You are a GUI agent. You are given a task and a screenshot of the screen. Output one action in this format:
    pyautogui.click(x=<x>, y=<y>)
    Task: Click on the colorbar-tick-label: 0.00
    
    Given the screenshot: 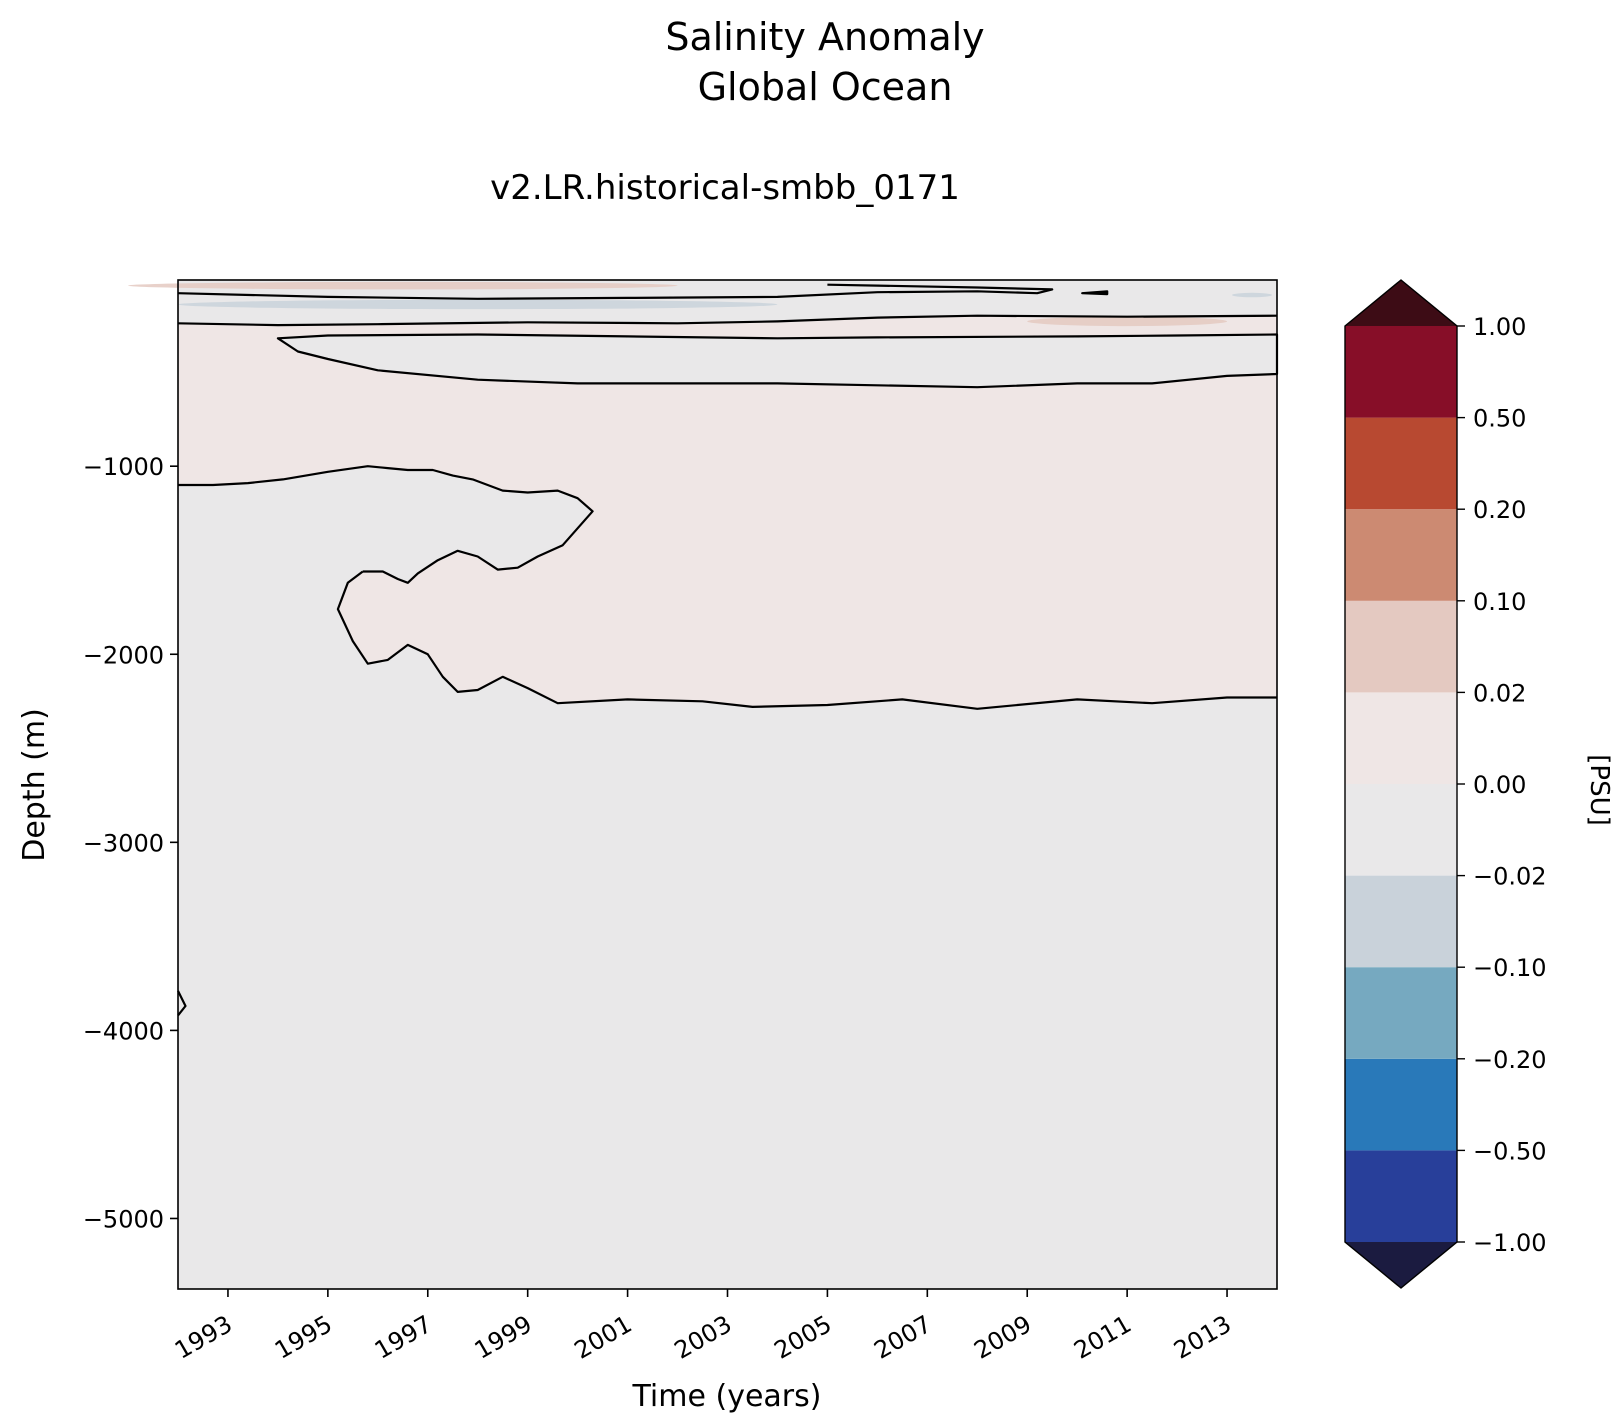 What is the action you would take?
    pyautogui.click(x=1499, y=785)
    